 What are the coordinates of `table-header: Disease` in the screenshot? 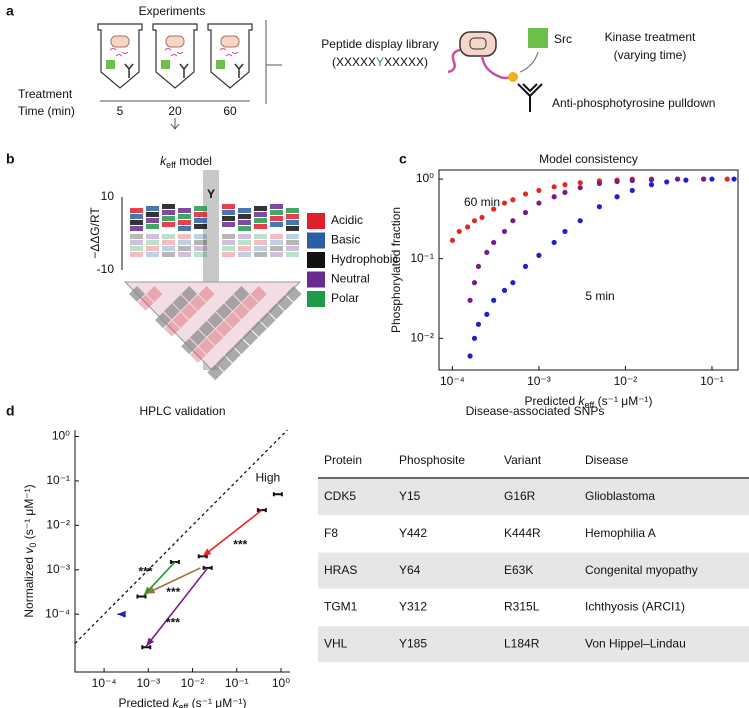 It's located at (607, 460).